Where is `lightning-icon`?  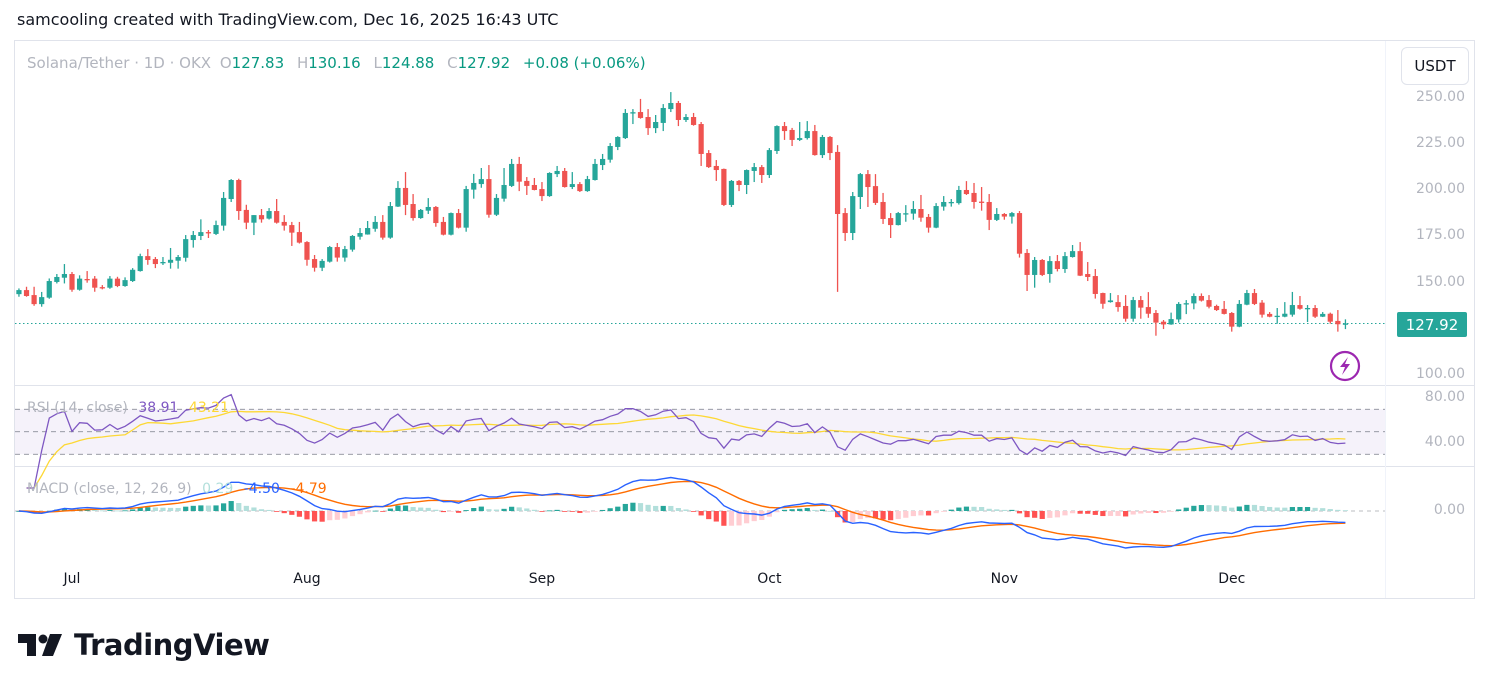
lightning-icon is located at coordinates (1345, 366).